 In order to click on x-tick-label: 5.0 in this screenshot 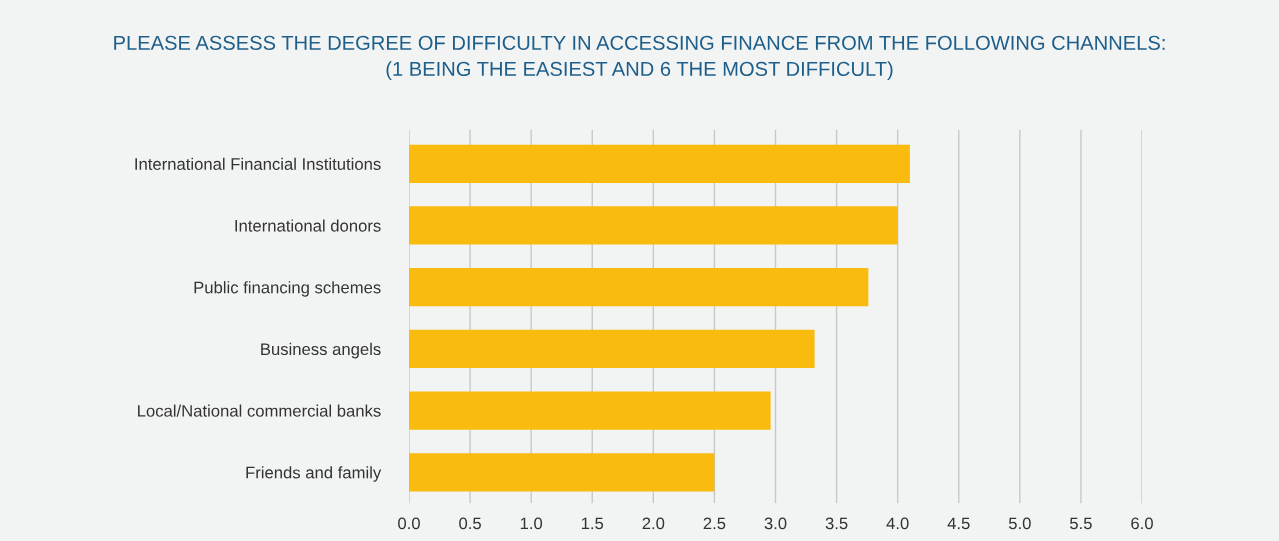, I will do `click(1019, 523)`.